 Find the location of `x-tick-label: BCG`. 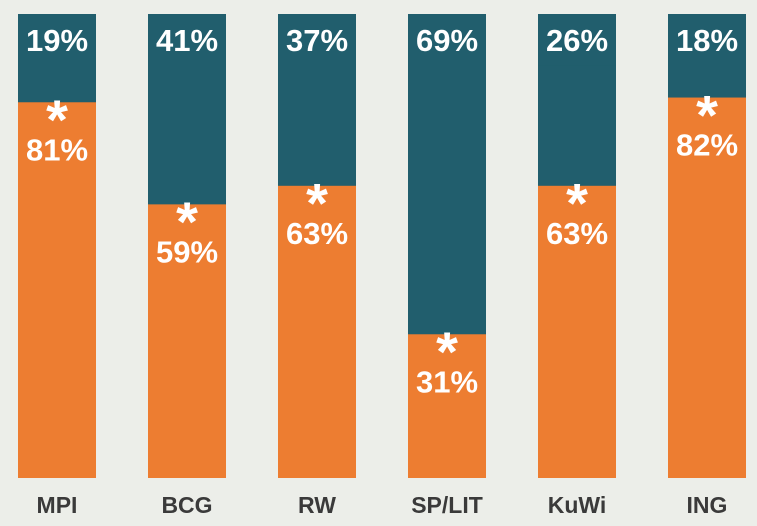

x-tick-label: BCG is located at coordinates (186, 505).